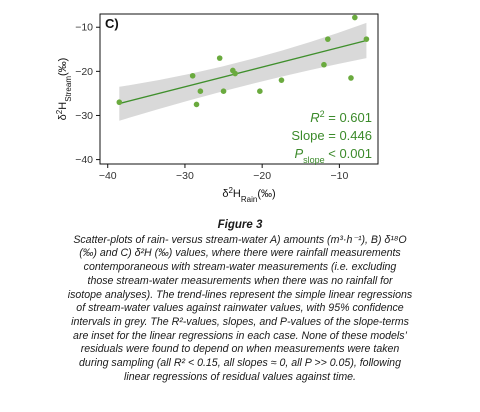 The height and width of the screenshot is (412, 480). Describe the element at coordinates (314, 117) in the screenshot. I see `r2-symbol: R` at that location.